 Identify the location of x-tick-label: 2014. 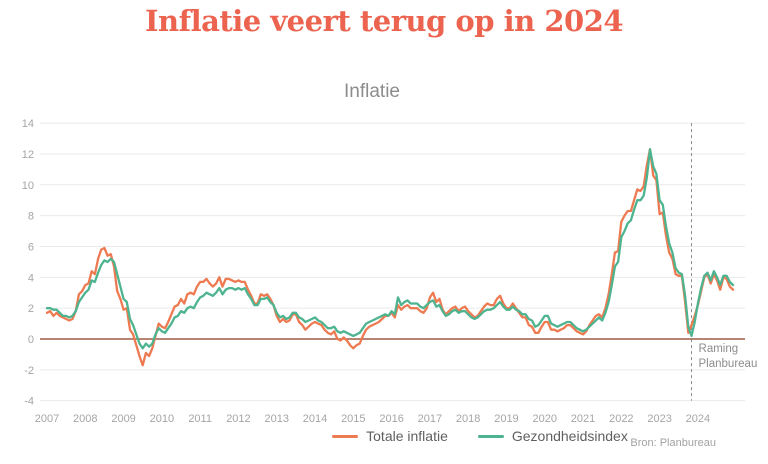
(315, 419).